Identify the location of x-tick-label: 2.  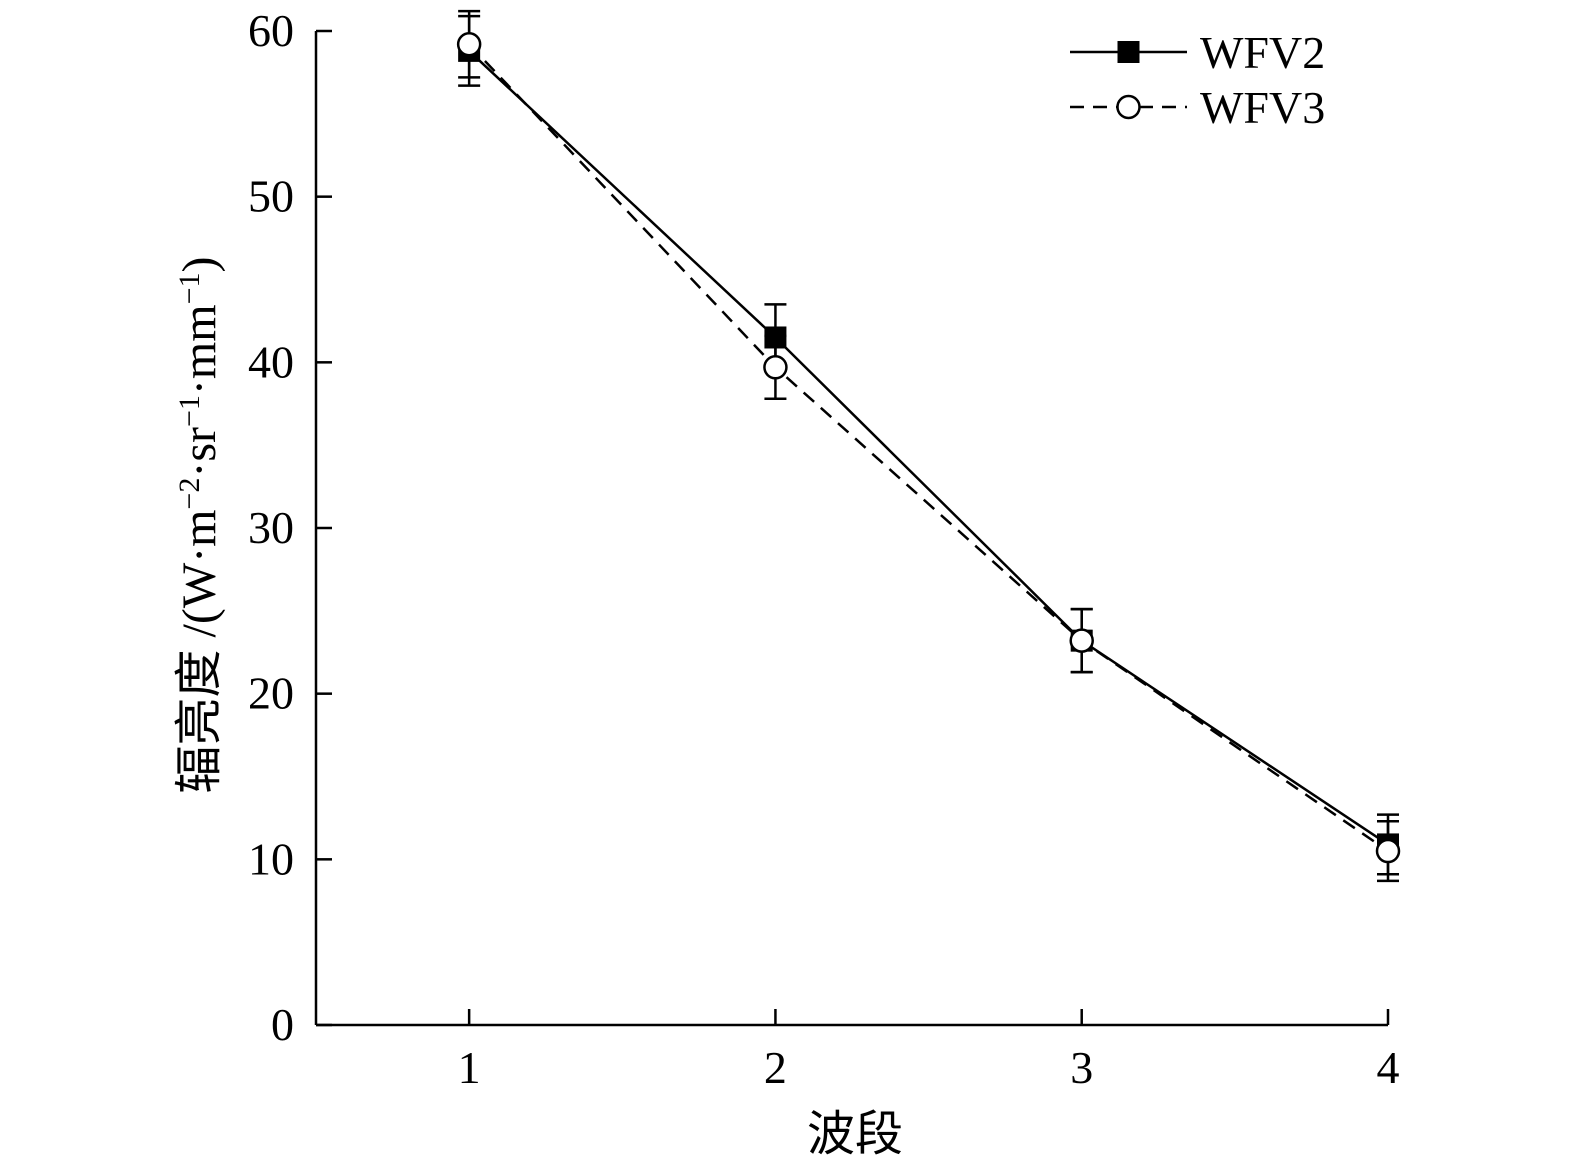
(775, 1067).